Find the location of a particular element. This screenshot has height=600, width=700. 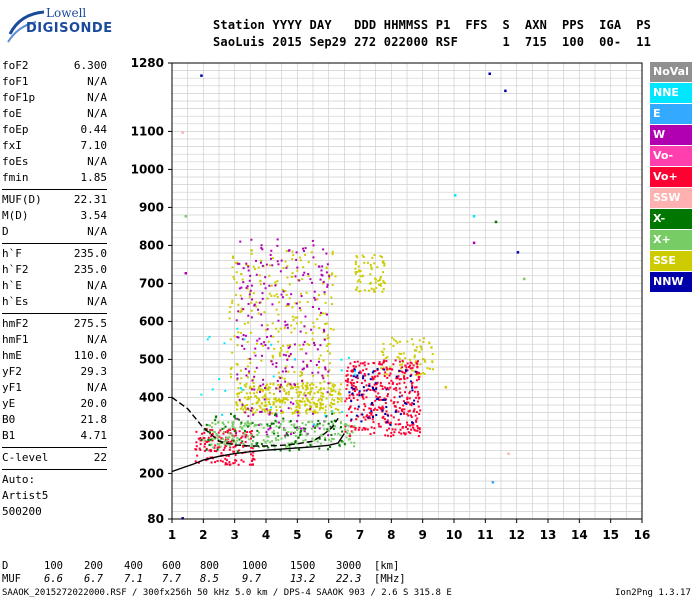

param-name: h`F2 is located at coordinates (15, 269).